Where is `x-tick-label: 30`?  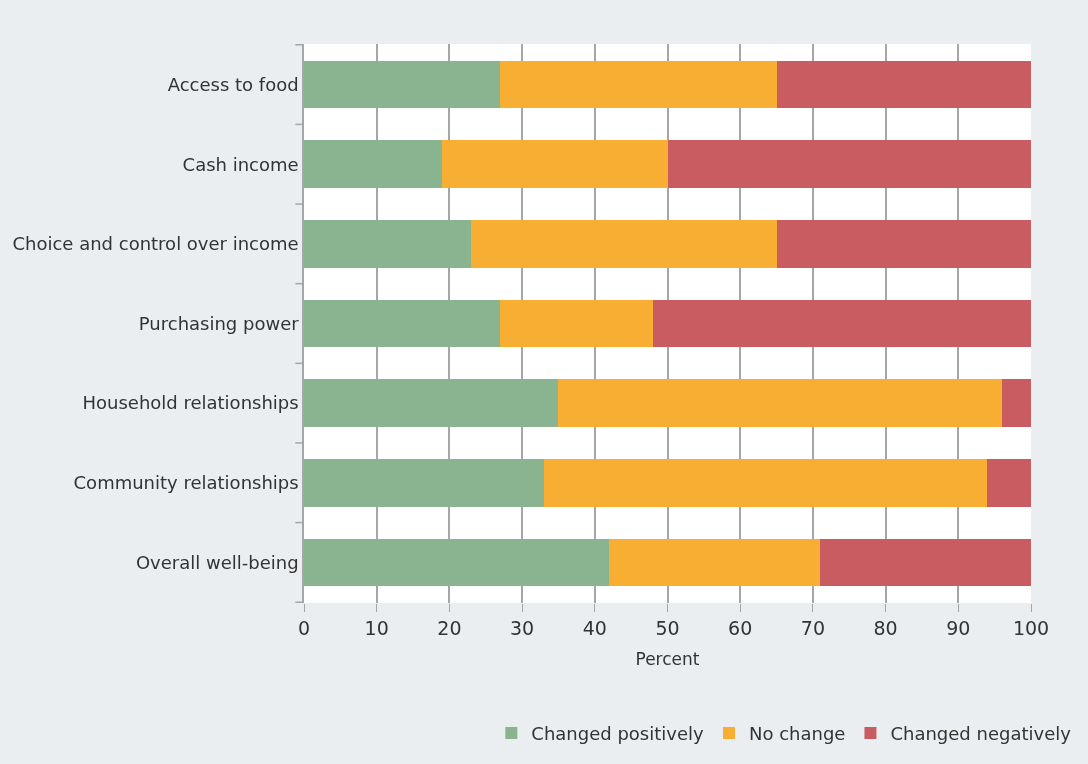 x-tick-label: 30 is located at coordinates (522, 627).